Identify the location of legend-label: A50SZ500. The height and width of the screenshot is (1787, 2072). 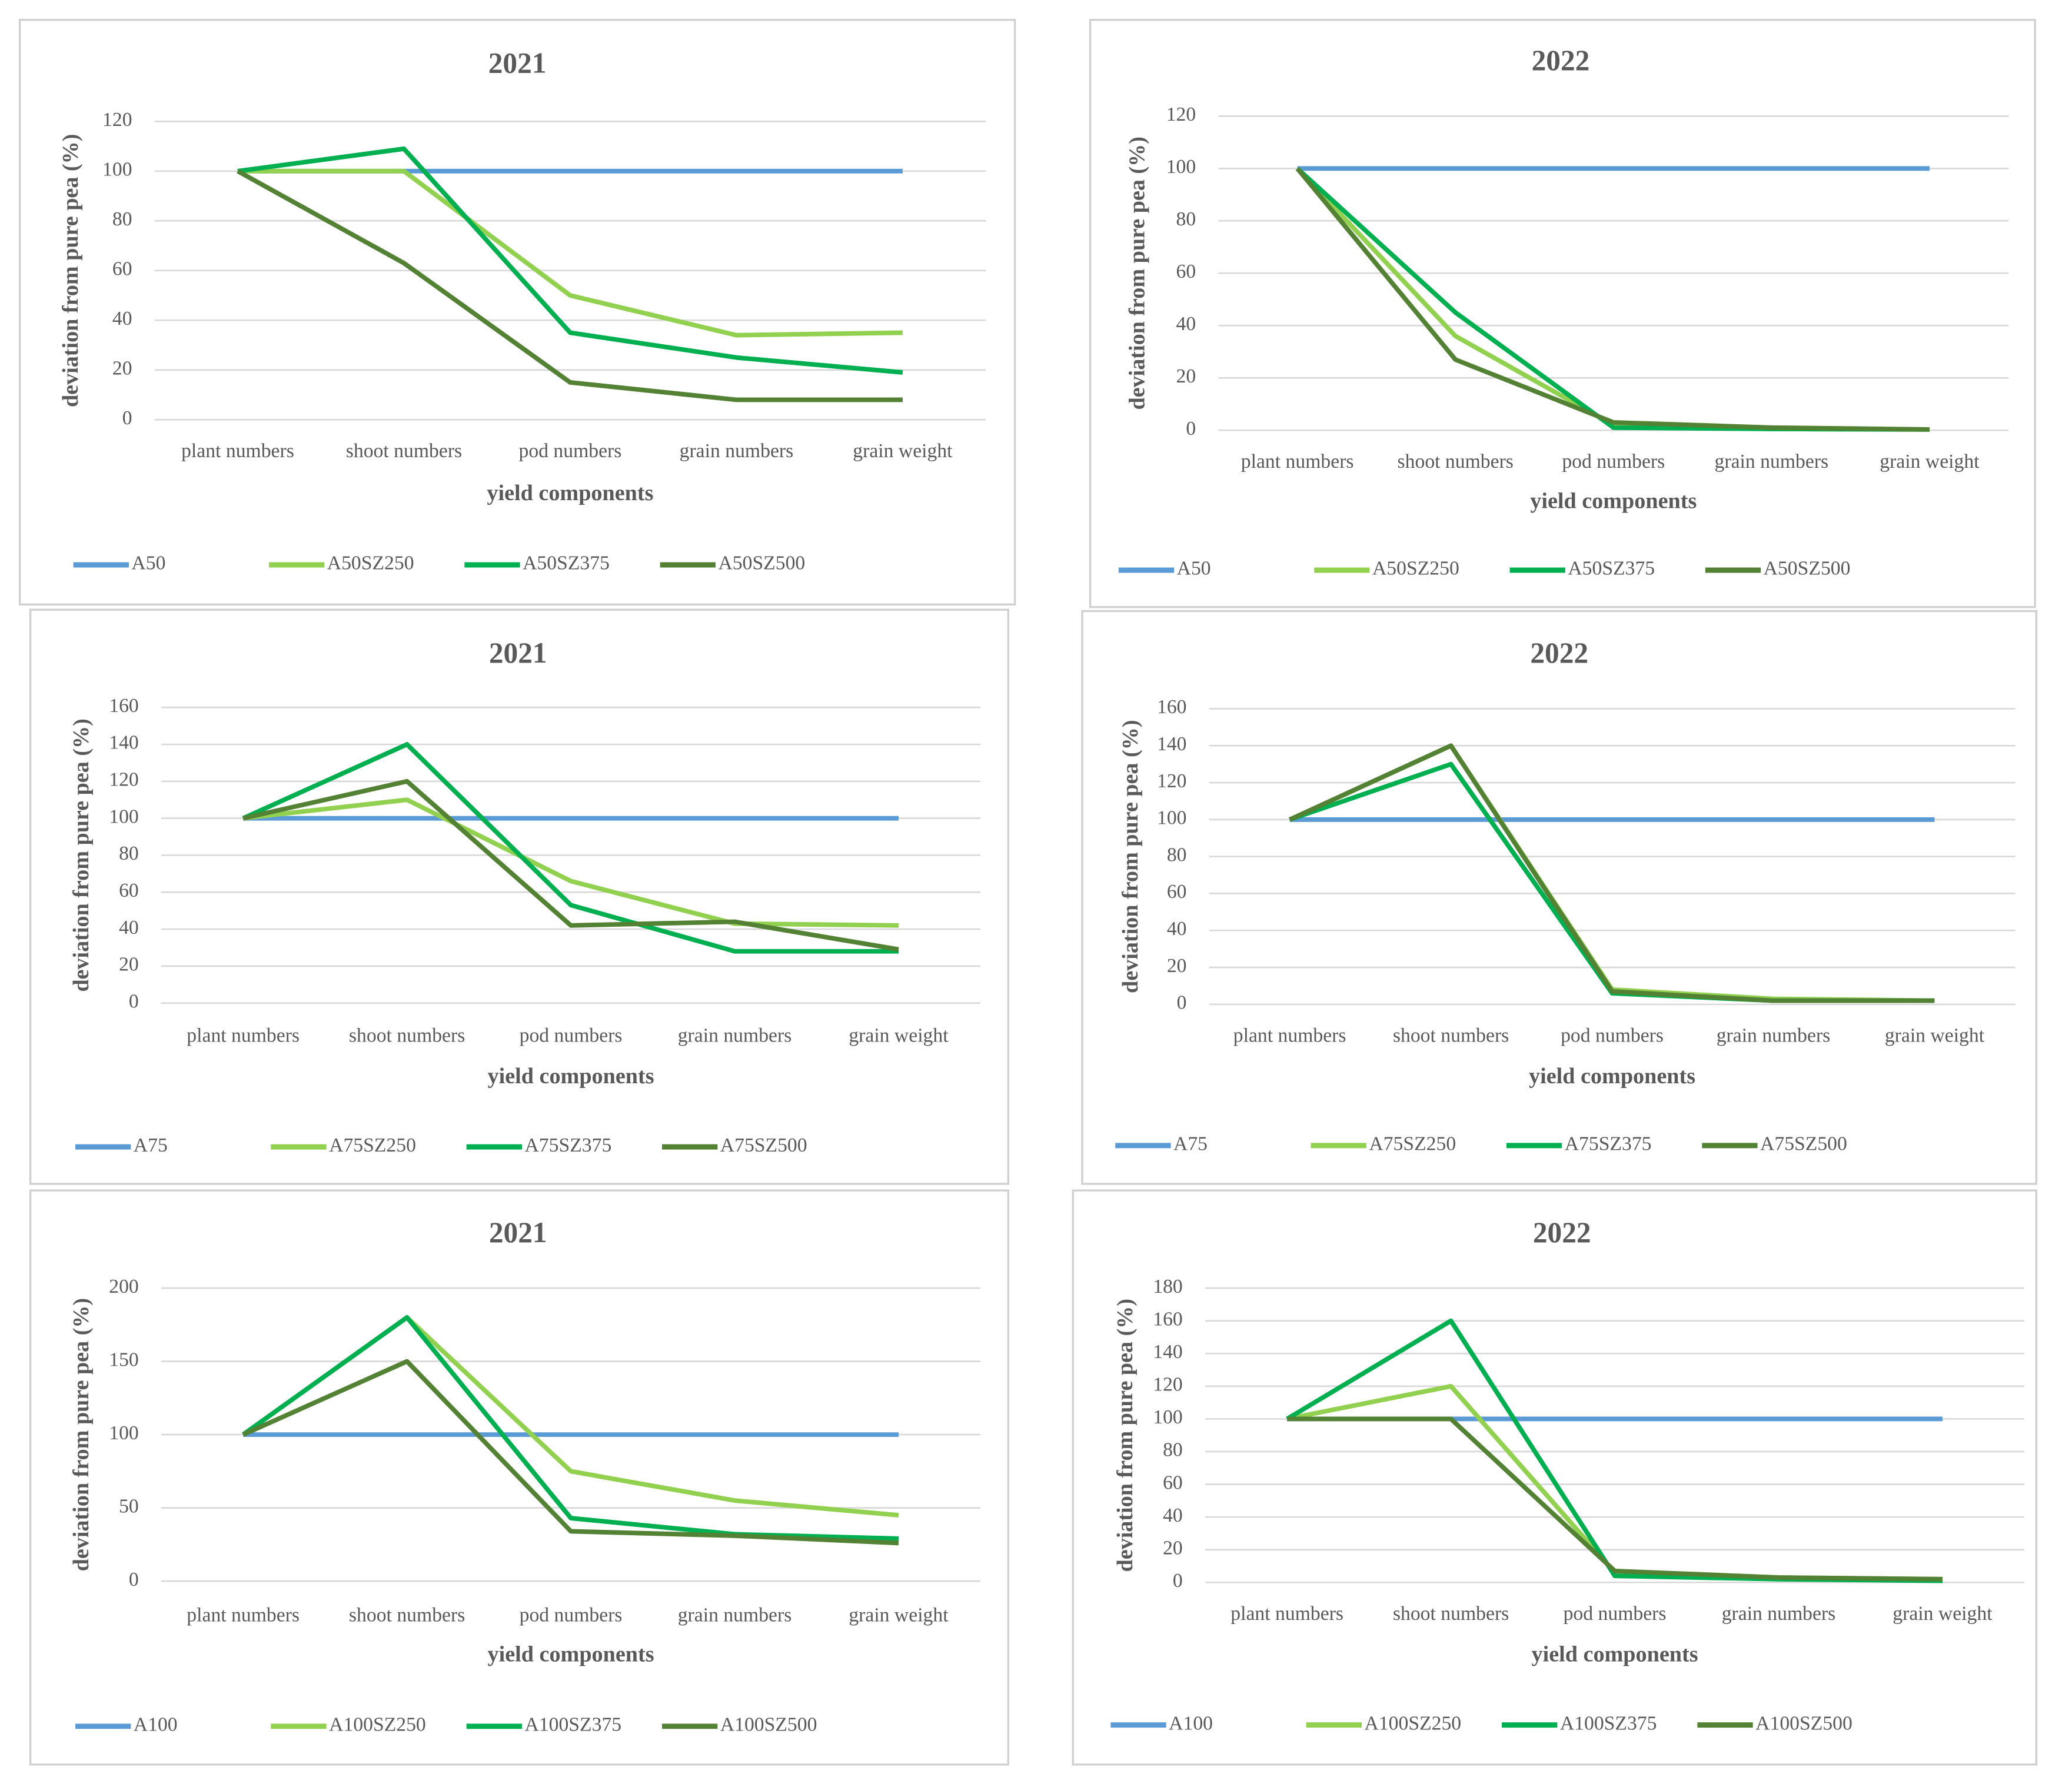
(1807, 569).